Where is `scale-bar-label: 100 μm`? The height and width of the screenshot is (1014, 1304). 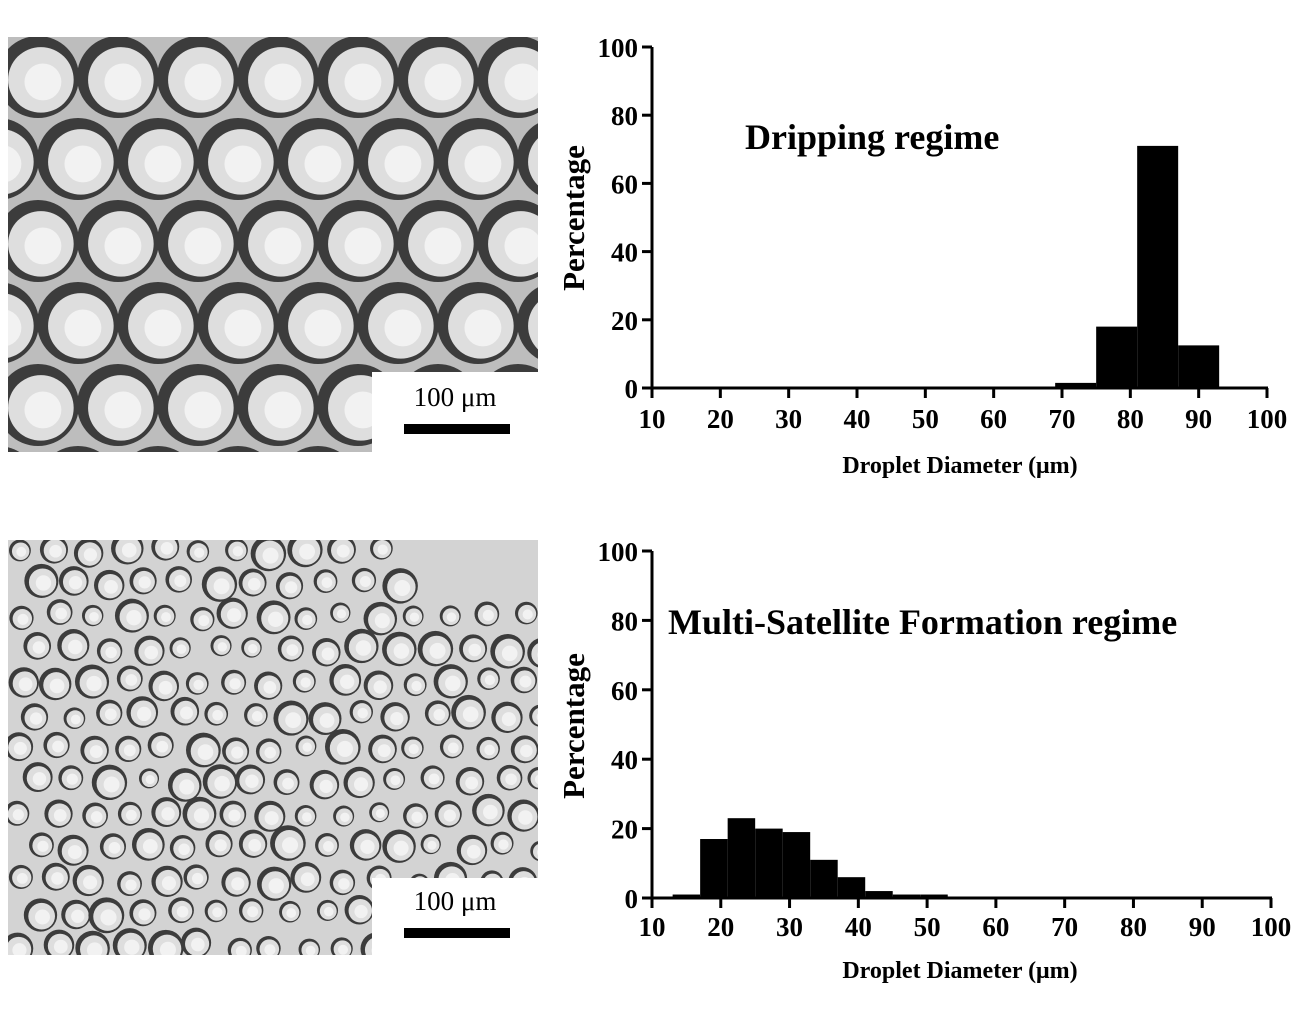 scale-bar-label: 100 μm is located at coordinates (455, 901).